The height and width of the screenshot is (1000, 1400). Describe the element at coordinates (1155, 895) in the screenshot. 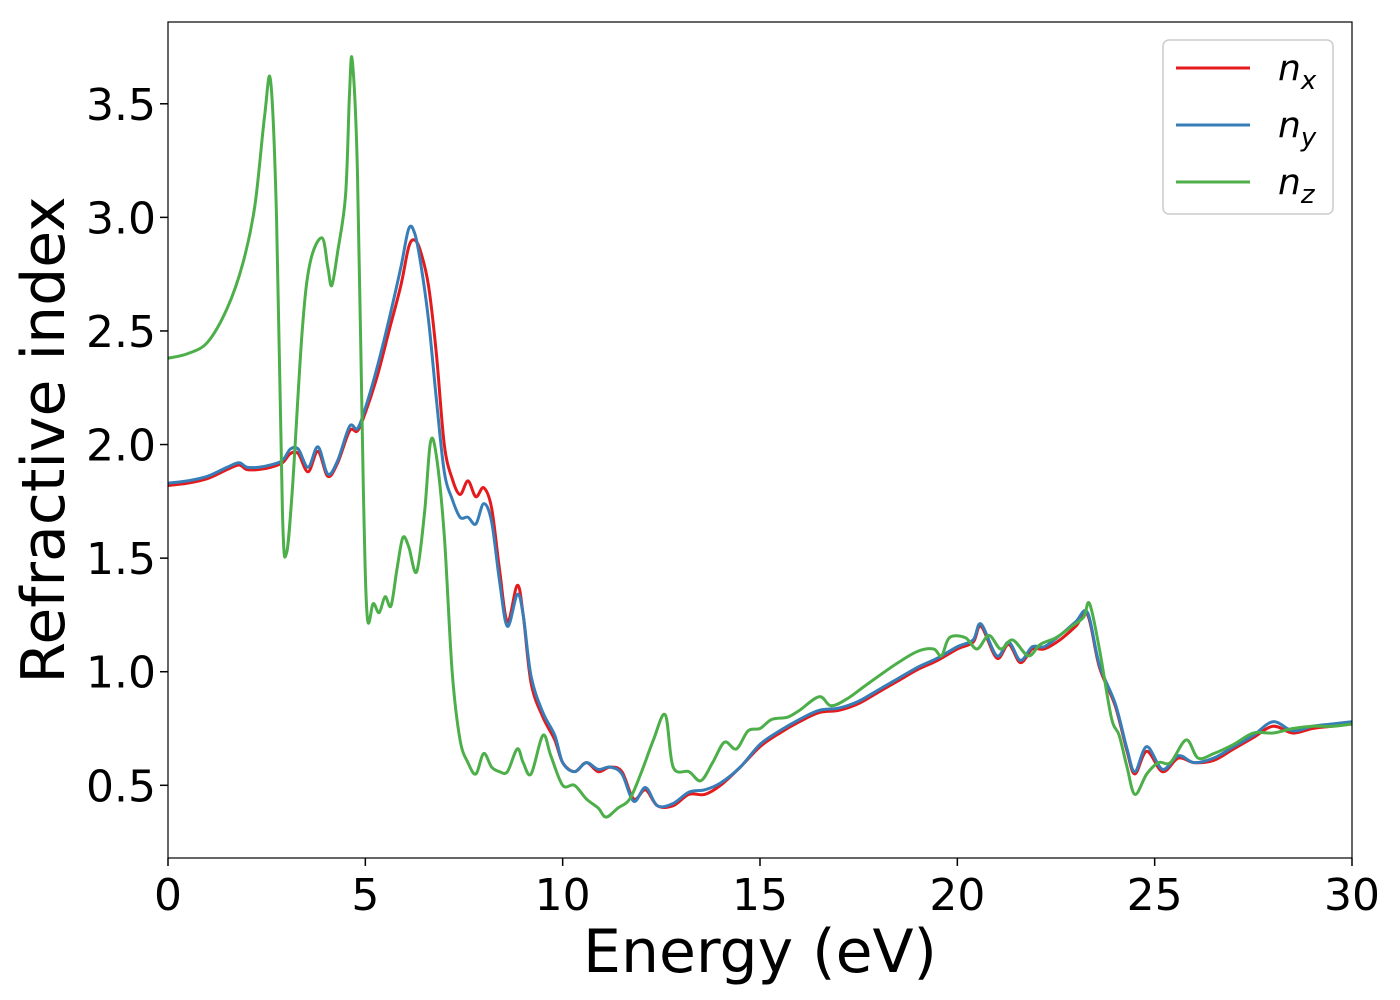

I see `x-tick-label: 25` at that location.